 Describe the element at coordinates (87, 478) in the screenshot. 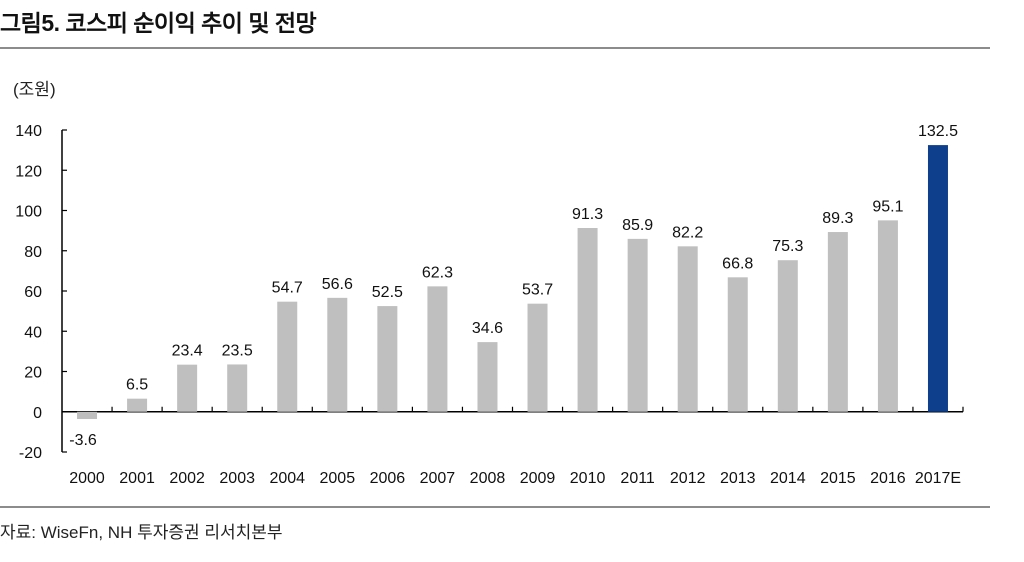

I see `x-tick-label: 2000` at that location.